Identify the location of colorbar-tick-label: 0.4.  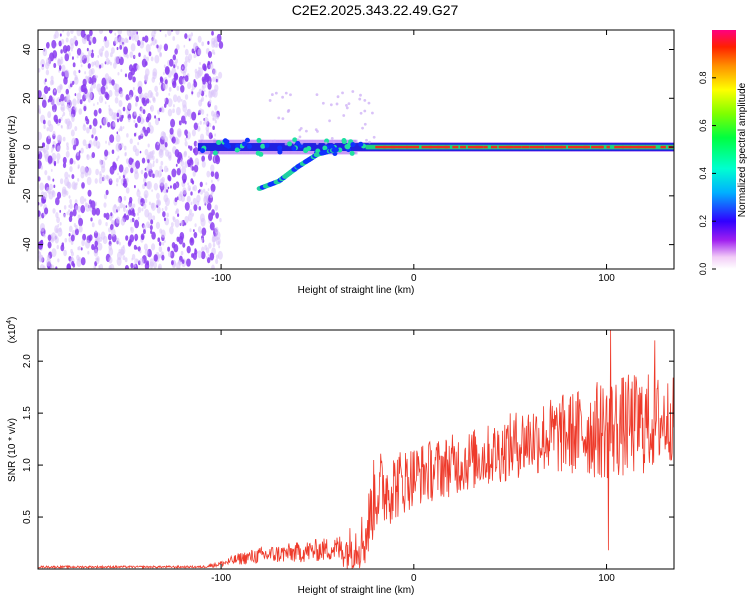
(703, 173).